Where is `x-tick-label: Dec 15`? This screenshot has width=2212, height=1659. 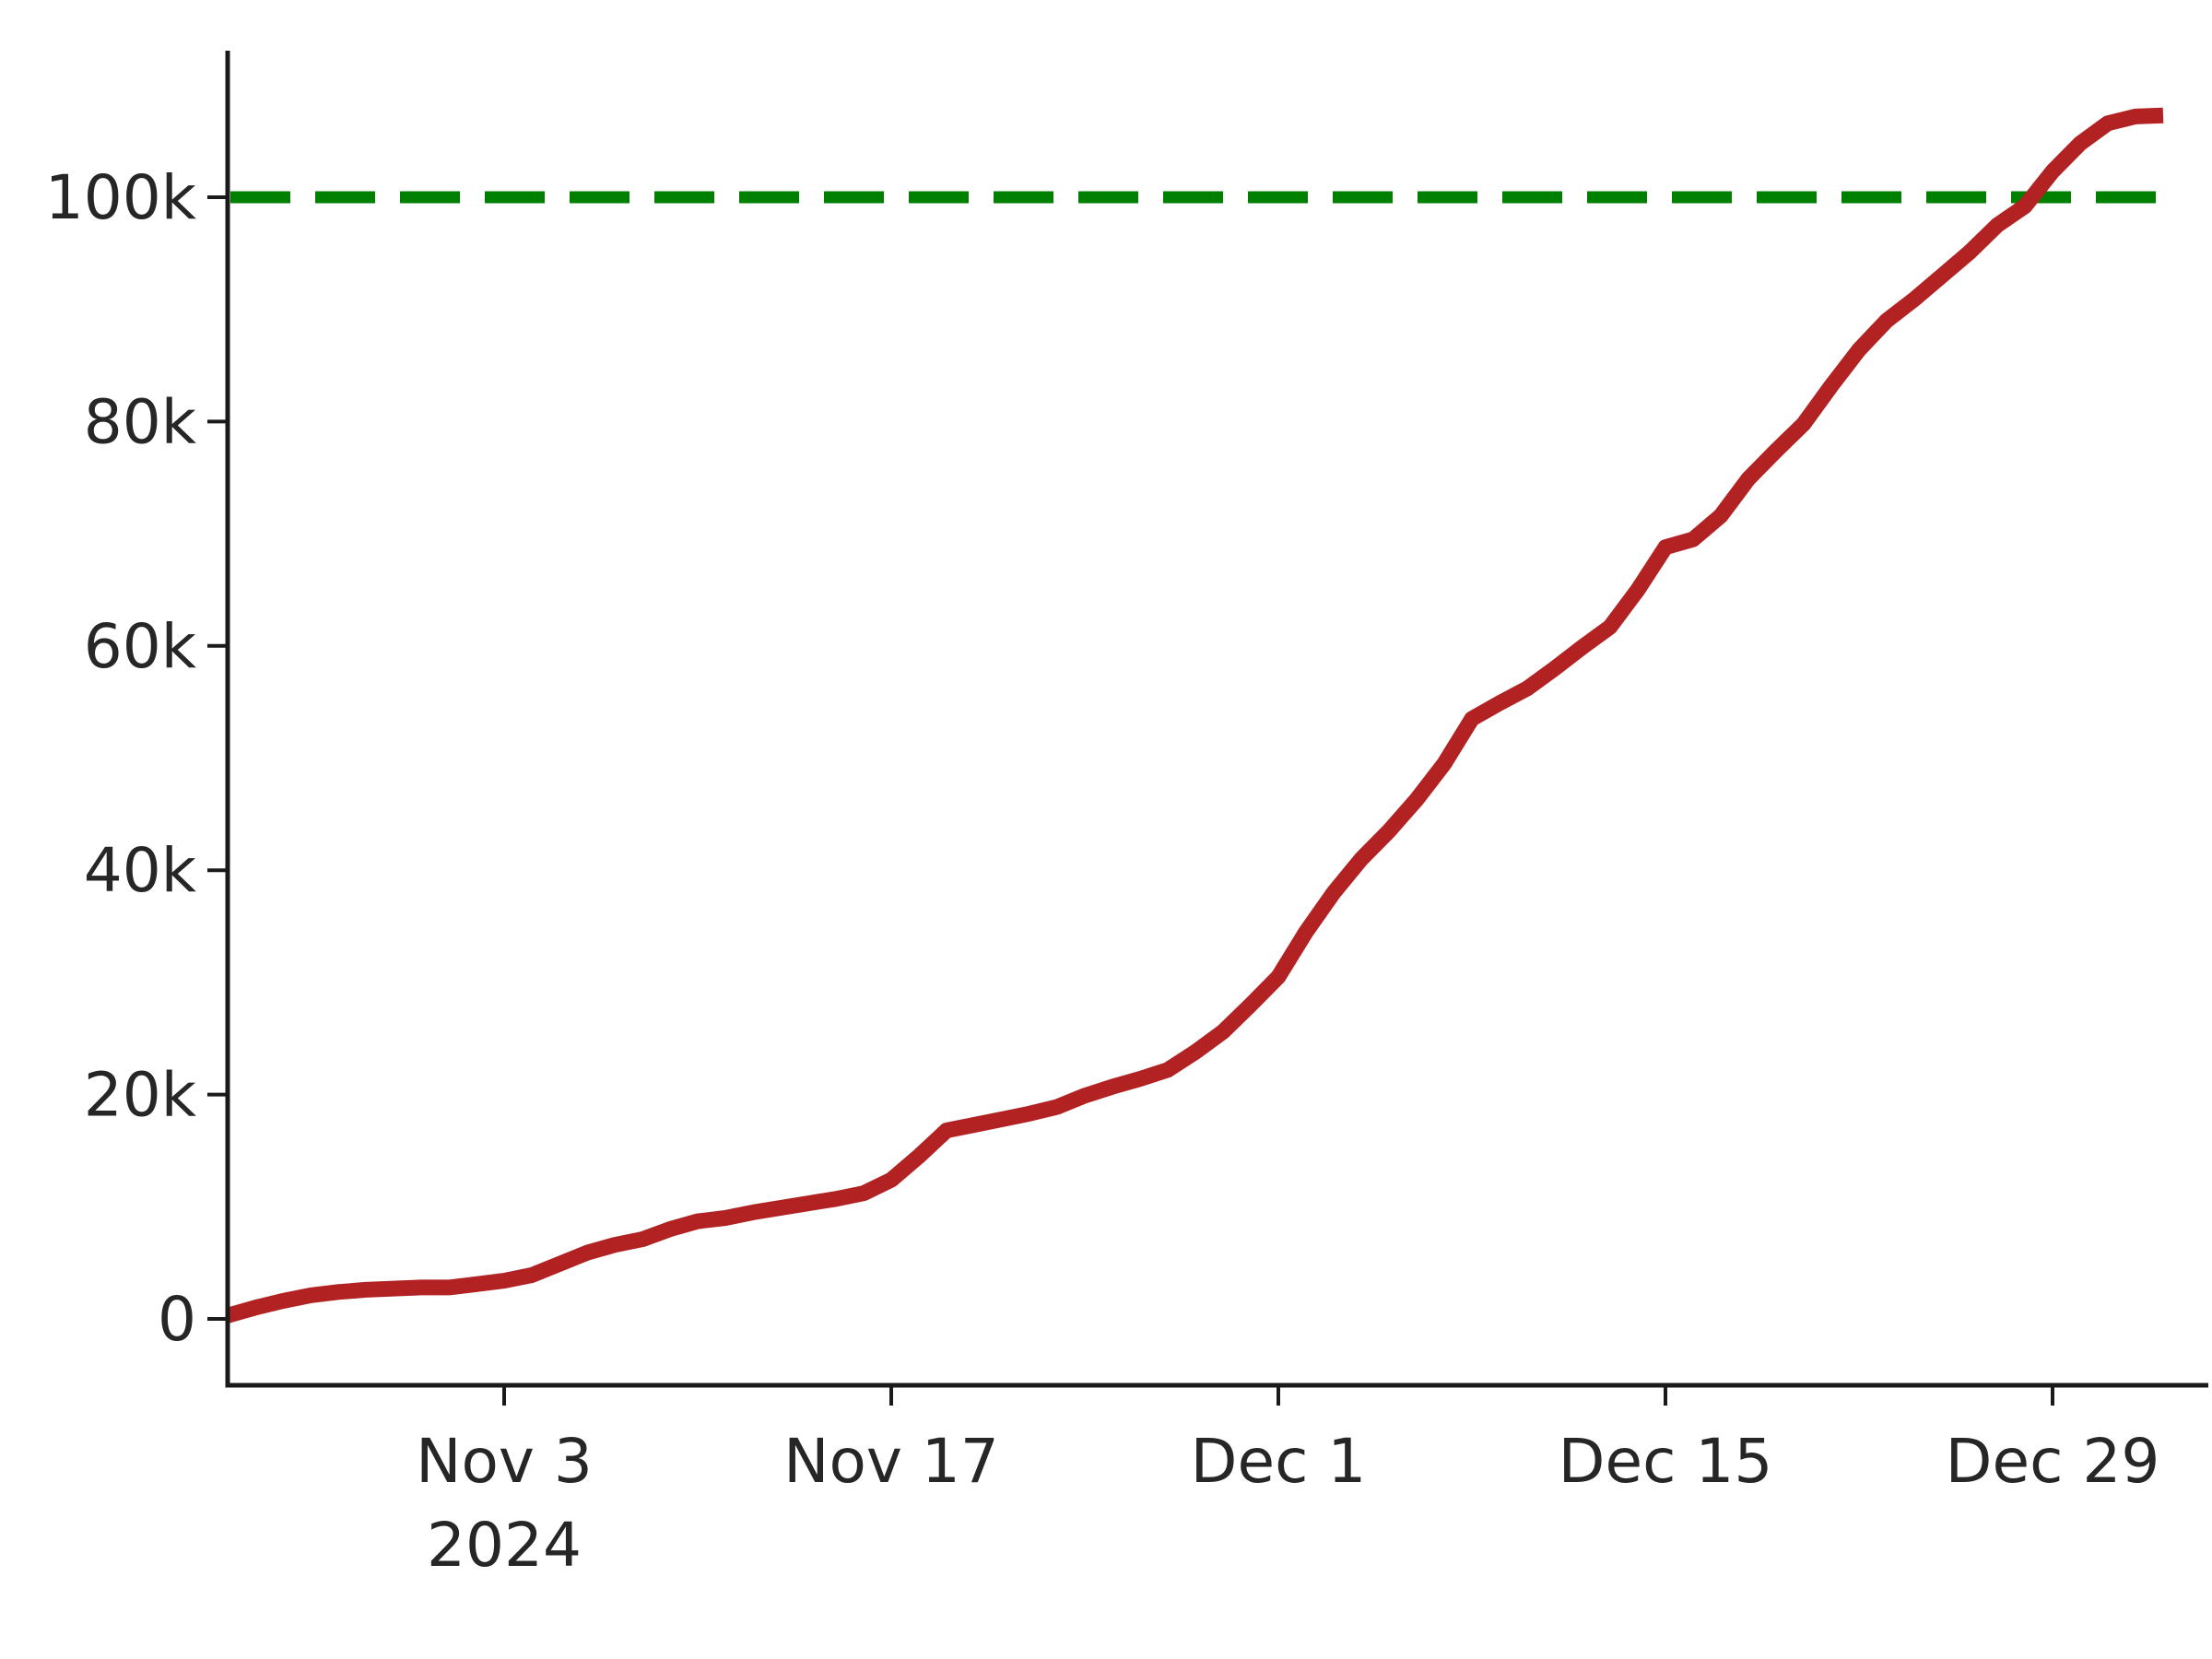
x-tick-label: Dec 15 is located at coordinates (1666, 1461).